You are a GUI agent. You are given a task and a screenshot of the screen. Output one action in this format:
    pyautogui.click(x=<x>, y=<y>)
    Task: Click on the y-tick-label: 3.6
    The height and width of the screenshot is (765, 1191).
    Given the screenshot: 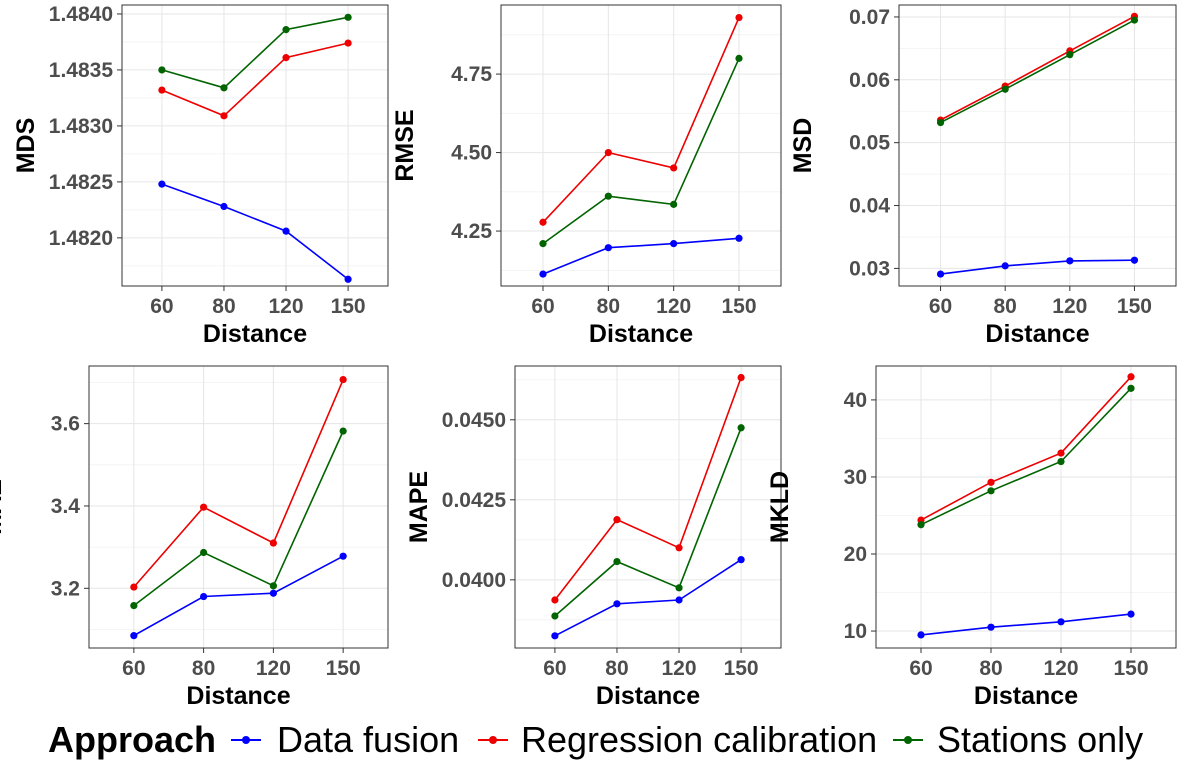 What is the action you would take?
    pyautogui.click(x=65, y=424)
    